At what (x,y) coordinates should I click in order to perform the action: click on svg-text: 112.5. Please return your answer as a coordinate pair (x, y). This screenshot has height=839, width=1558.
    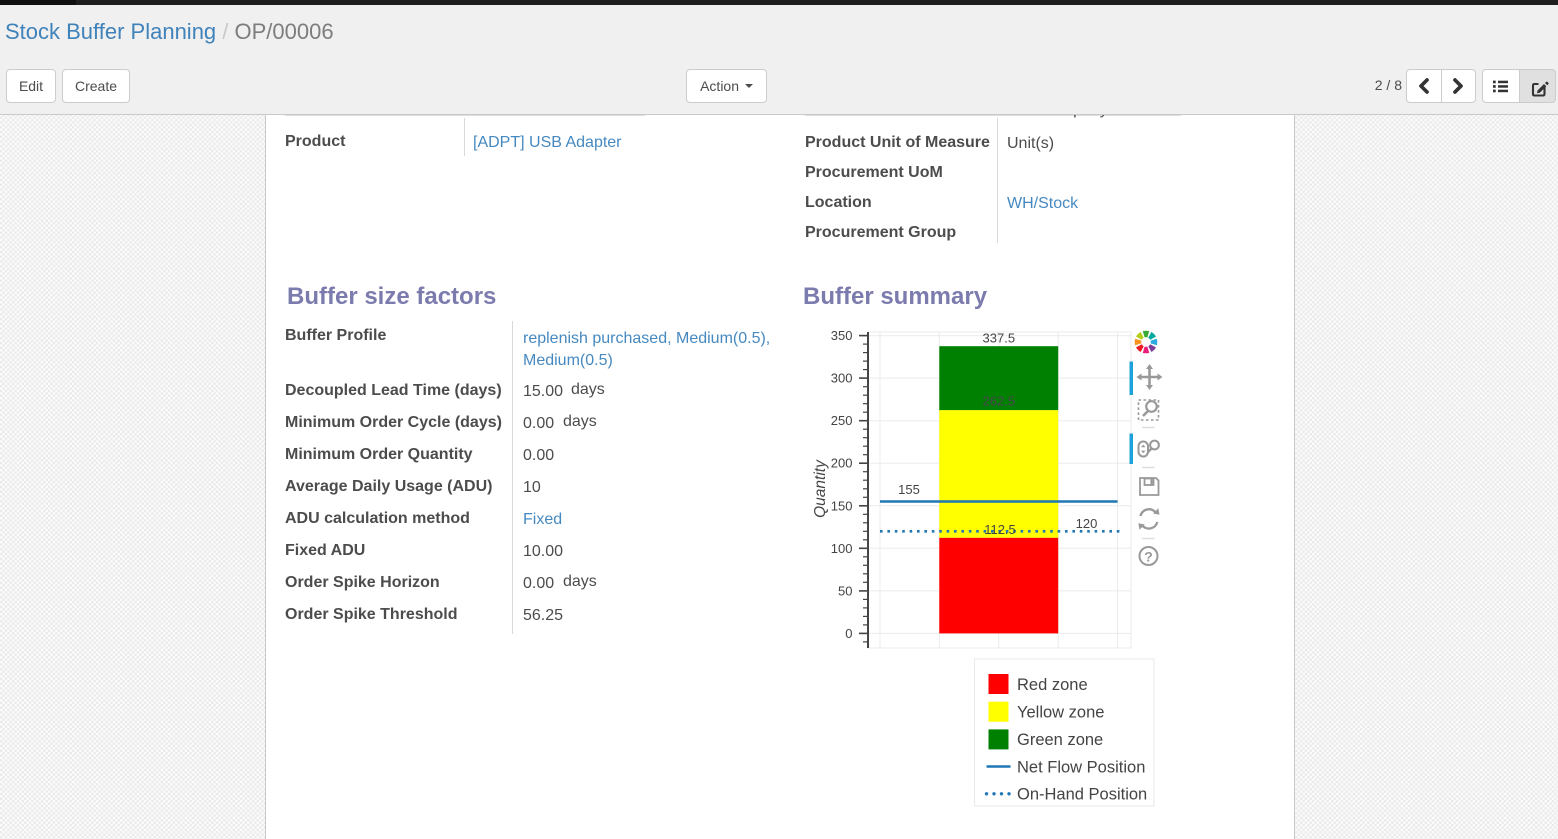
    Looking at the image, I should click on (1000, 529).